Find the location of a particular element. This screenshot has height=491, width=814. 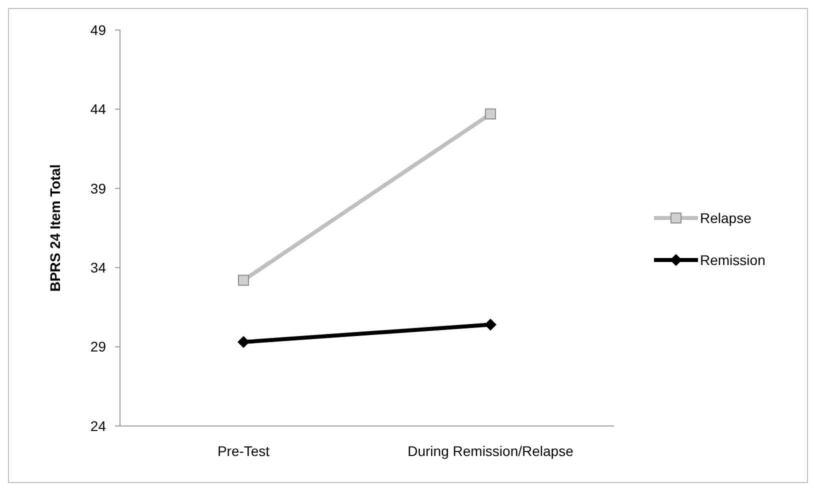

x-tick-label: During Remission/Relapse is located at coordinates (491, 451).